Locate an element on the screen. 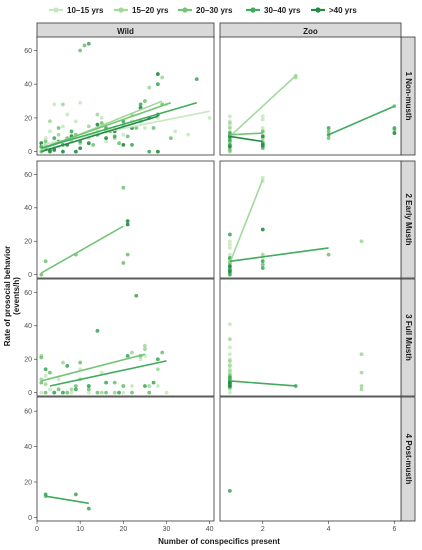 This screenshot has height=550, width=422. legend-key-point is located at coordinates (318, 10).